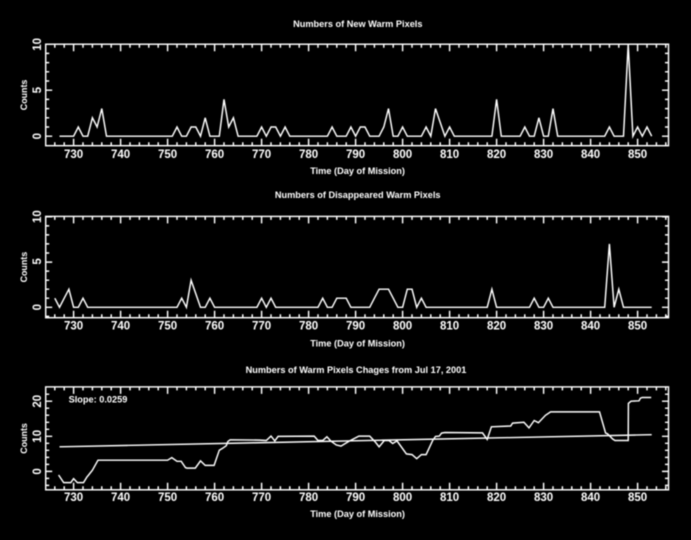  What do you see at coordinates (358, 195) in the screenshot?
I see `svg-text:Numbers of Disappeared Warm Pi: Numbers of Disappeared Warm Pixels` at bounding box center [358, 195].